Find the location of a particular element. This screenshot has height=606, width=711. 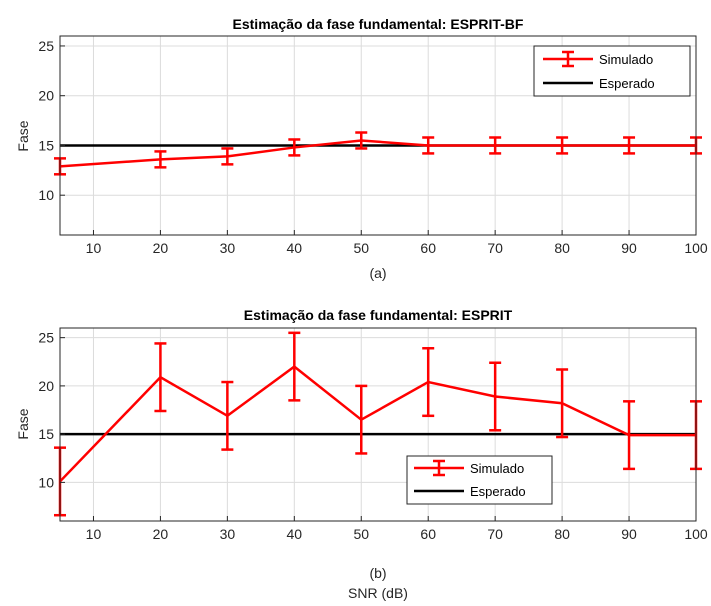

x-axis-label: (b) is located at coordinates (377, 573).